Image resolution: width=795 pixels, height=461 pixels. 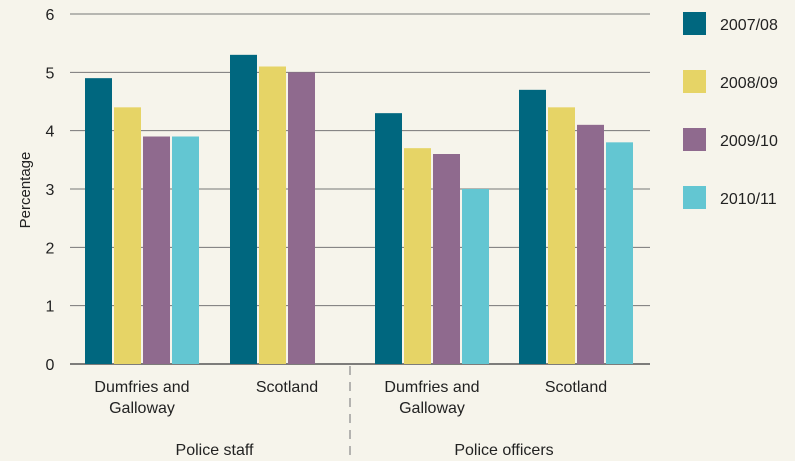 What do you see at coordinates (749, 141) in the screenshot?
I see `legend-label: 2009/10` at bounding box center [749, 141].